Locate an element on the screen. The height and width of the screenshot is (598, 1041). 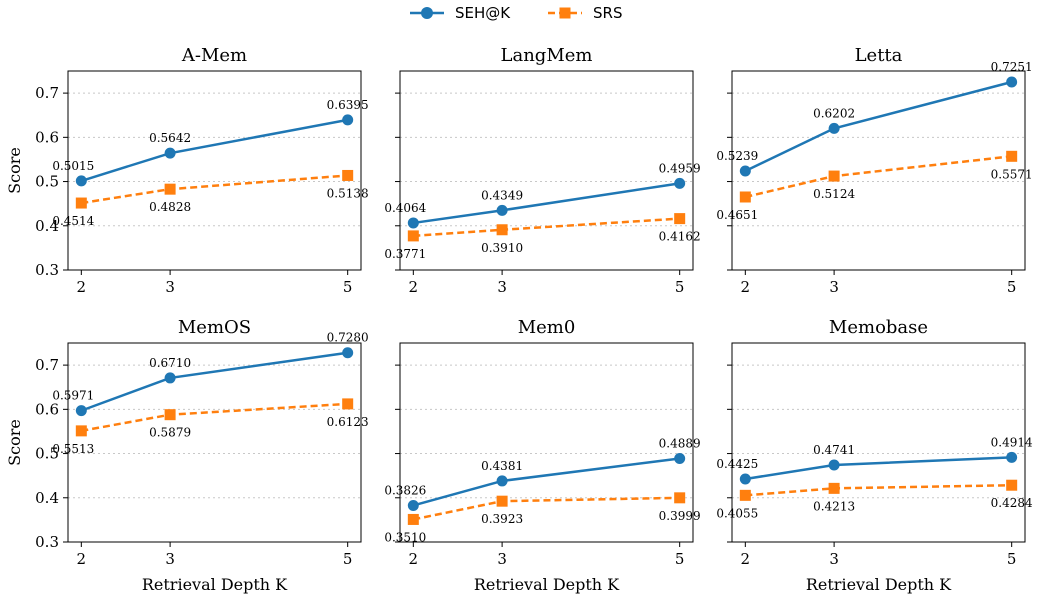
data-label: 0.4914 is located at coordinates (1012, 442).